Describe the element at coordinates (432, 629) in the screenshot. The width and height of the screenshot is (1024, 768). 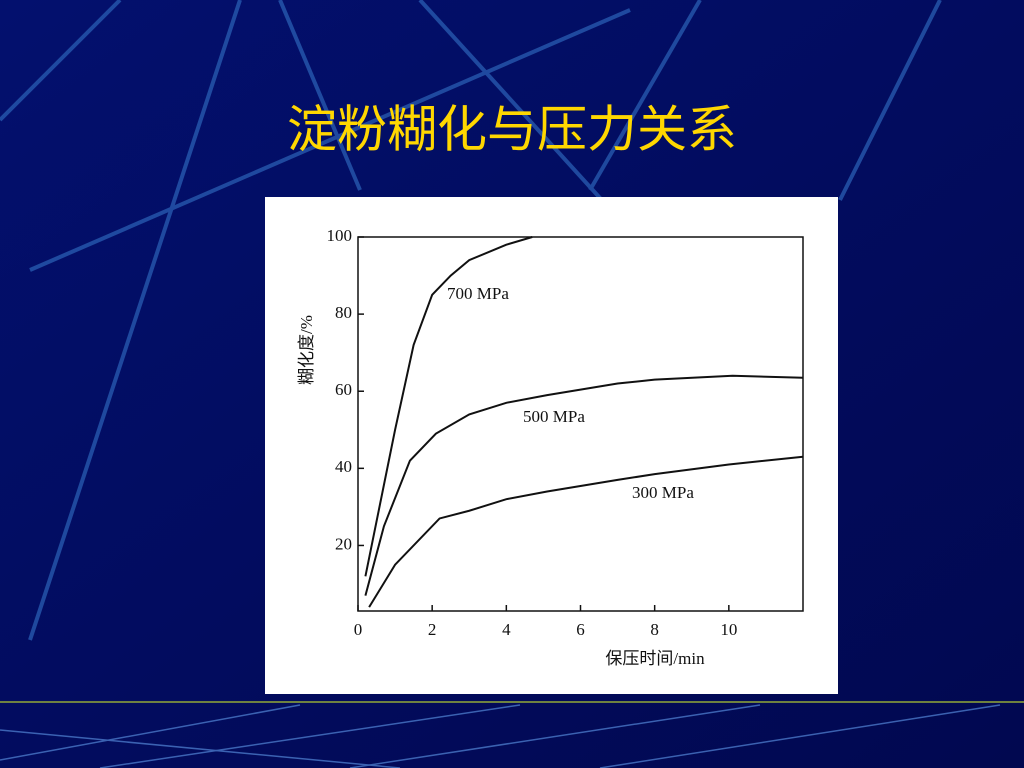
I see `x-tick-label: 2` at that location.